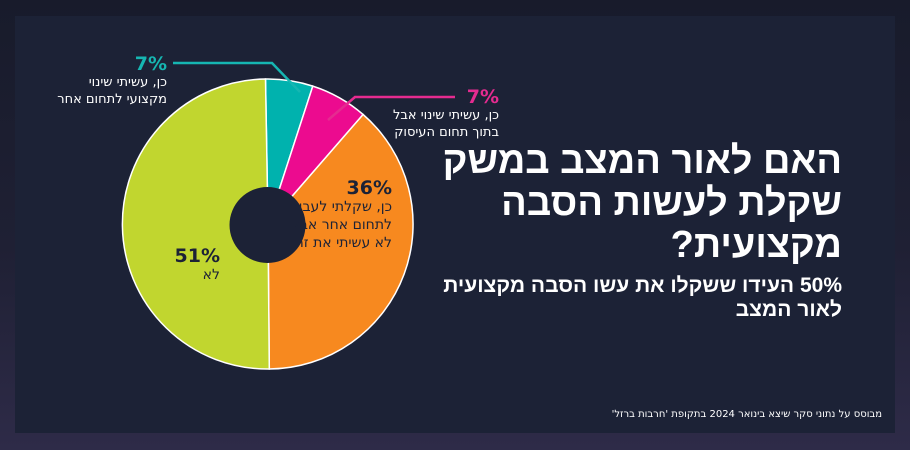 Image resolution: width=910 pixels, height=450 pixels. I want to click on pct-changed-field: 7%, so click(150, 64).